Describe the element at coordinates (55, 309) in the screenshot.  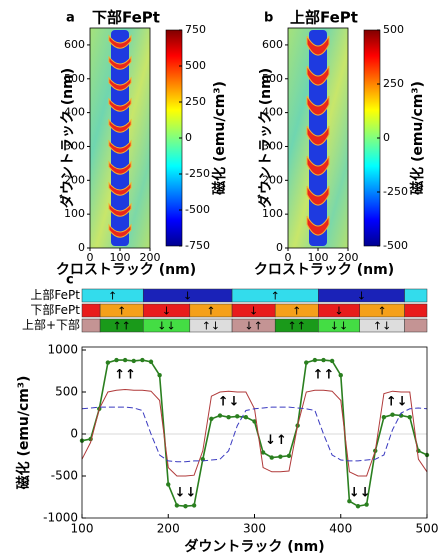
I see `row-label: 下部FePt` at that location.